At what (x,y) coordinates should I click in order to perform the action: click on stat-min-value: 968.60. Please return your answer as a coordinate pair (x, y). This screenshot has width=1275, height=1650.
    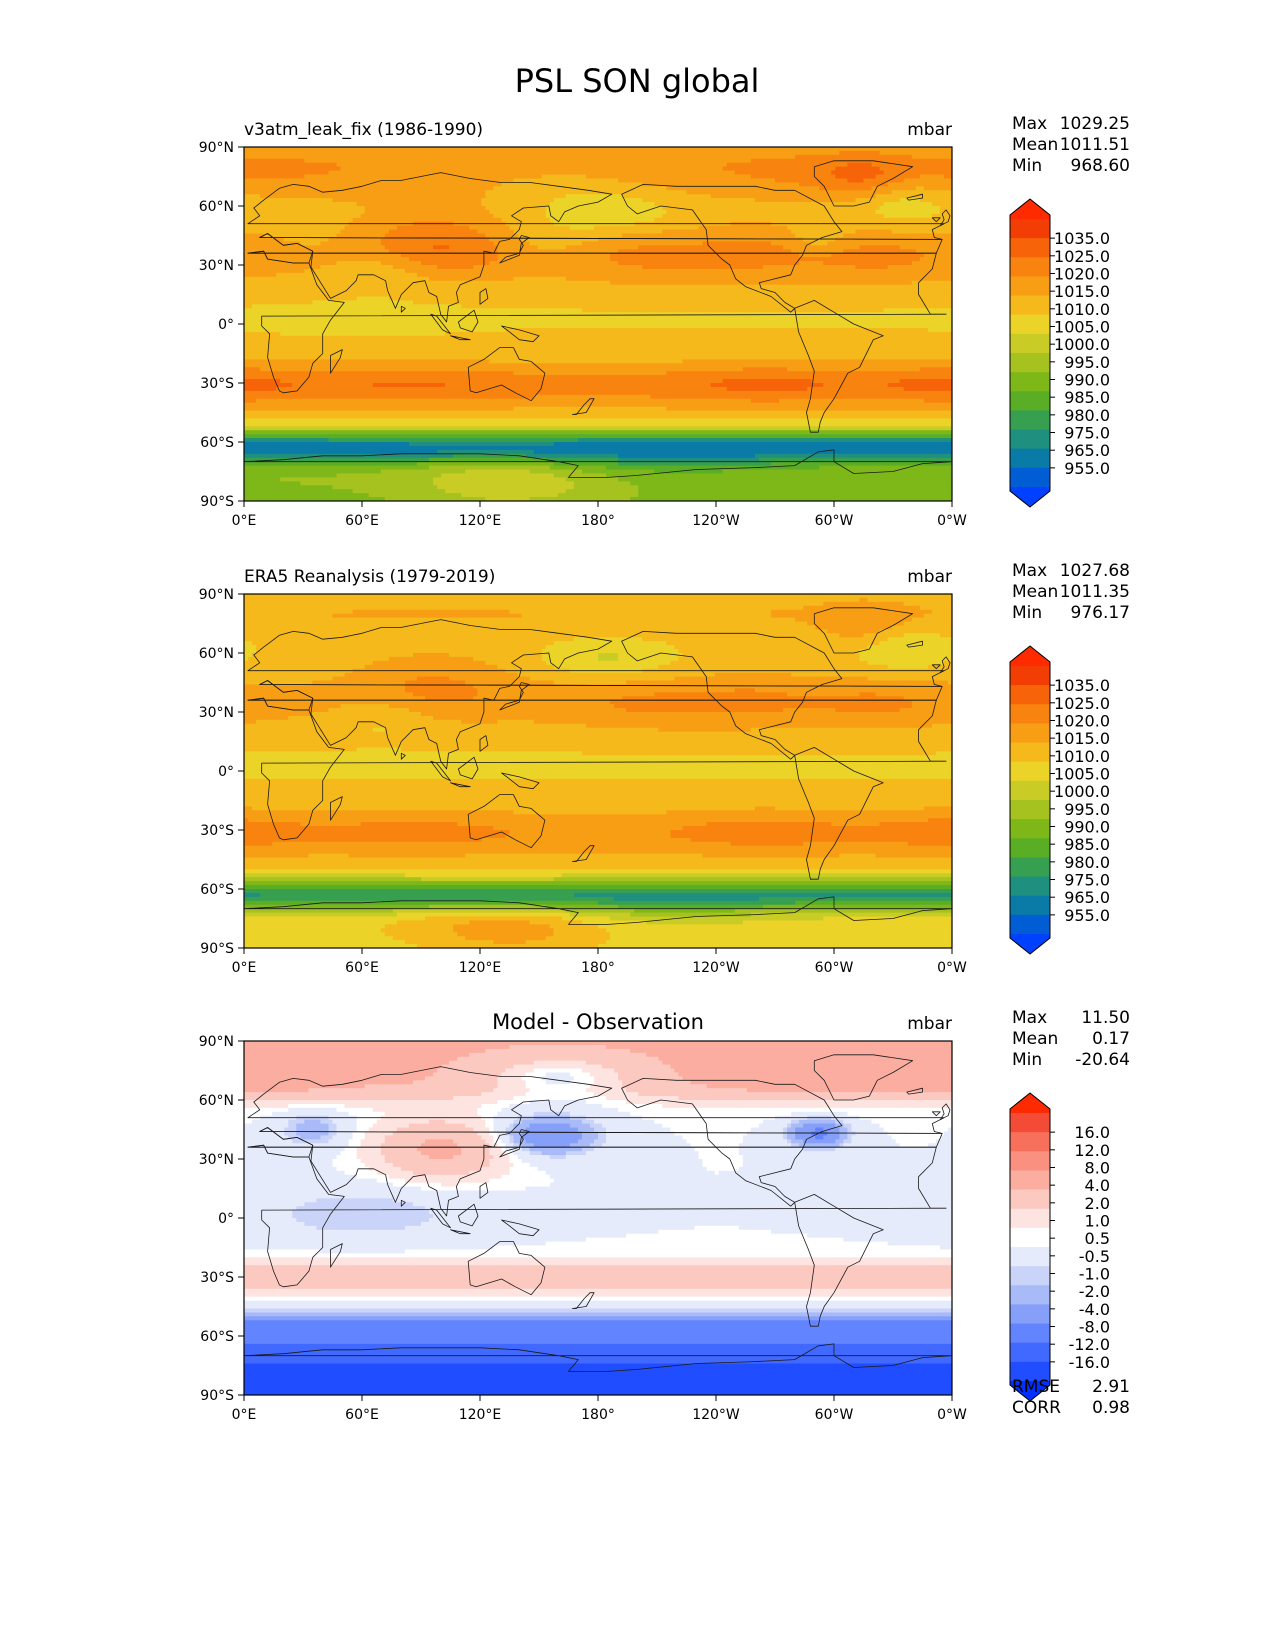
    Looking at the image, I should click on (1100, 166).